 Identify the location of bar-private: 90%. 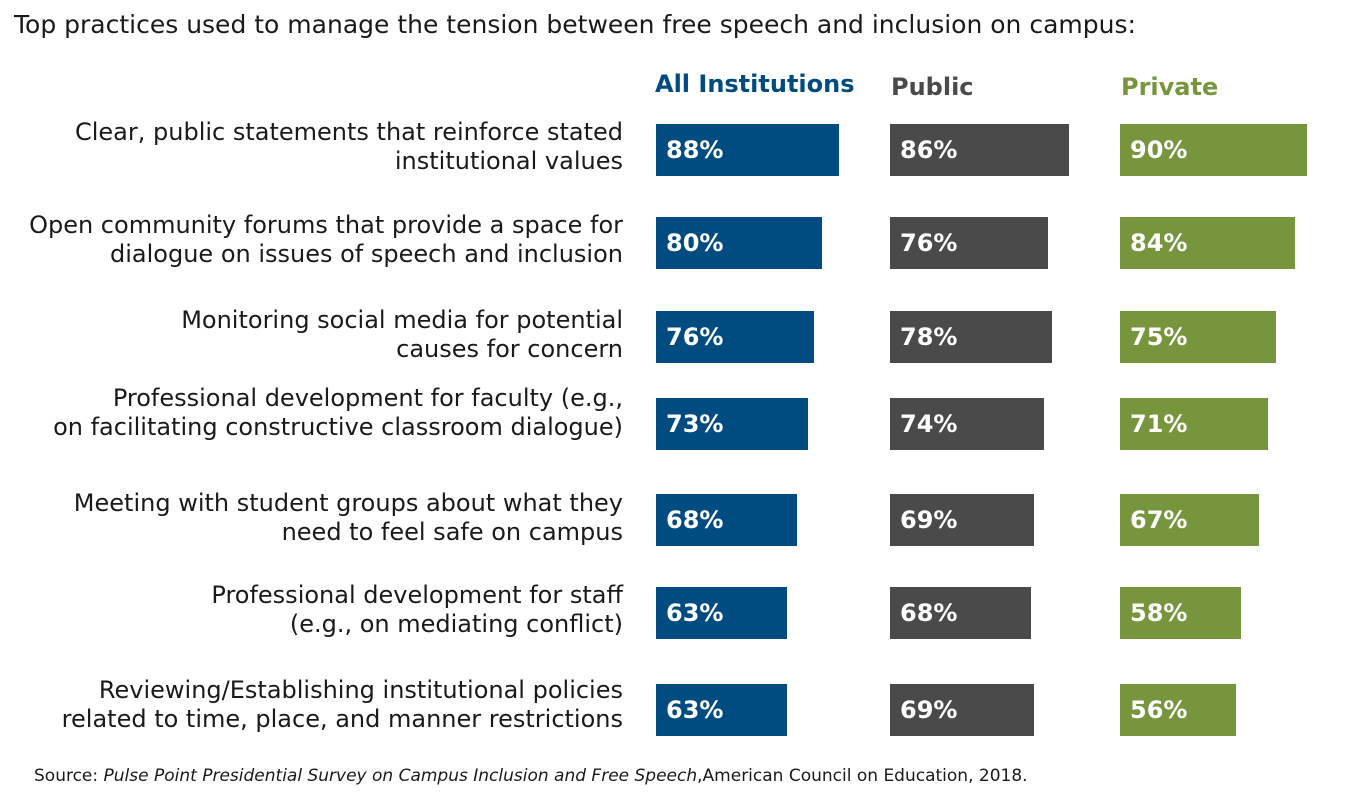
(1213, 150).